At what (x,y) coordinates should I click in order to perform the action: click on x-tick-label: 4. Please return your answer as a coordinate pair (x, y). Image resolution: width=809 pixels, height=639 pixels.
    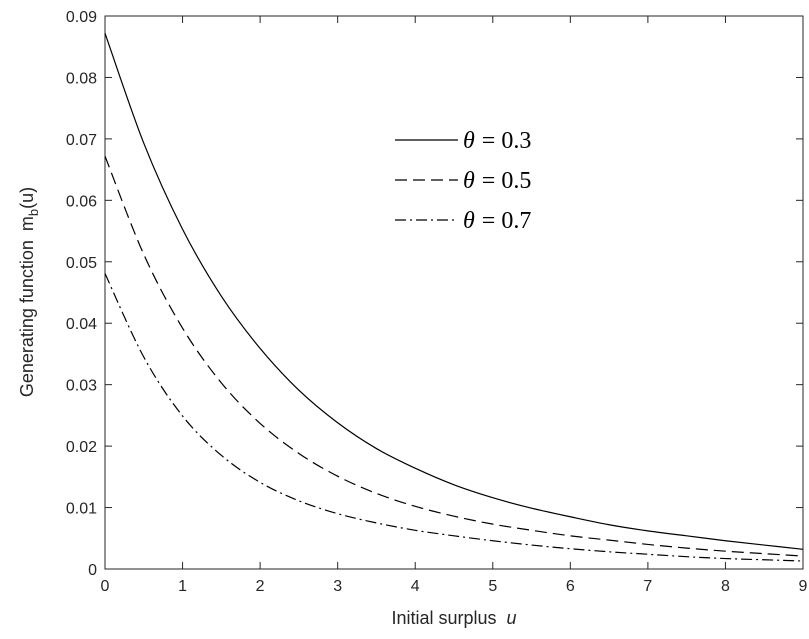
    Looking at the image, I should click on (415, 586).